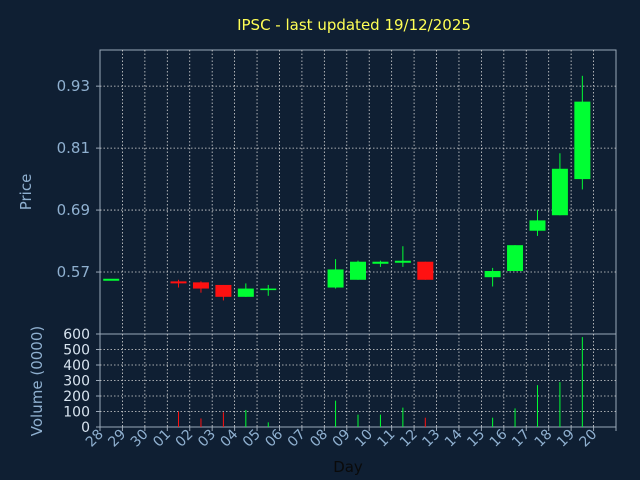  What do you see at coordinates (73, 272) in the screenshot?
I see `price-y-tick-label: 0.57` at bounding box center [73, 272].